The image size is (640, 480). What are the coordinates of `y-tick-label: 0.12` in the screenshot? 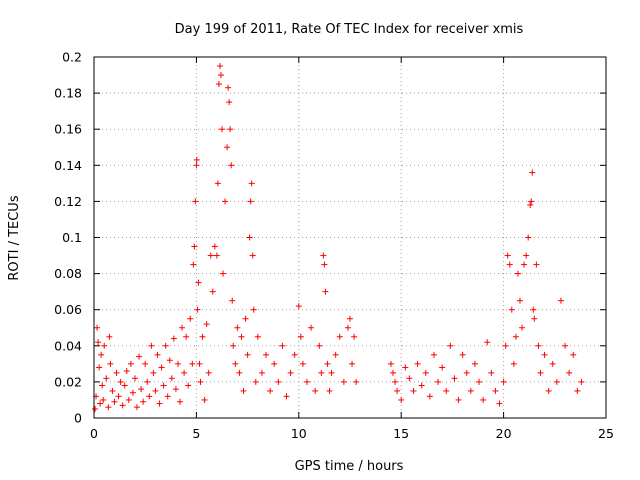 It's located at (68, 201).